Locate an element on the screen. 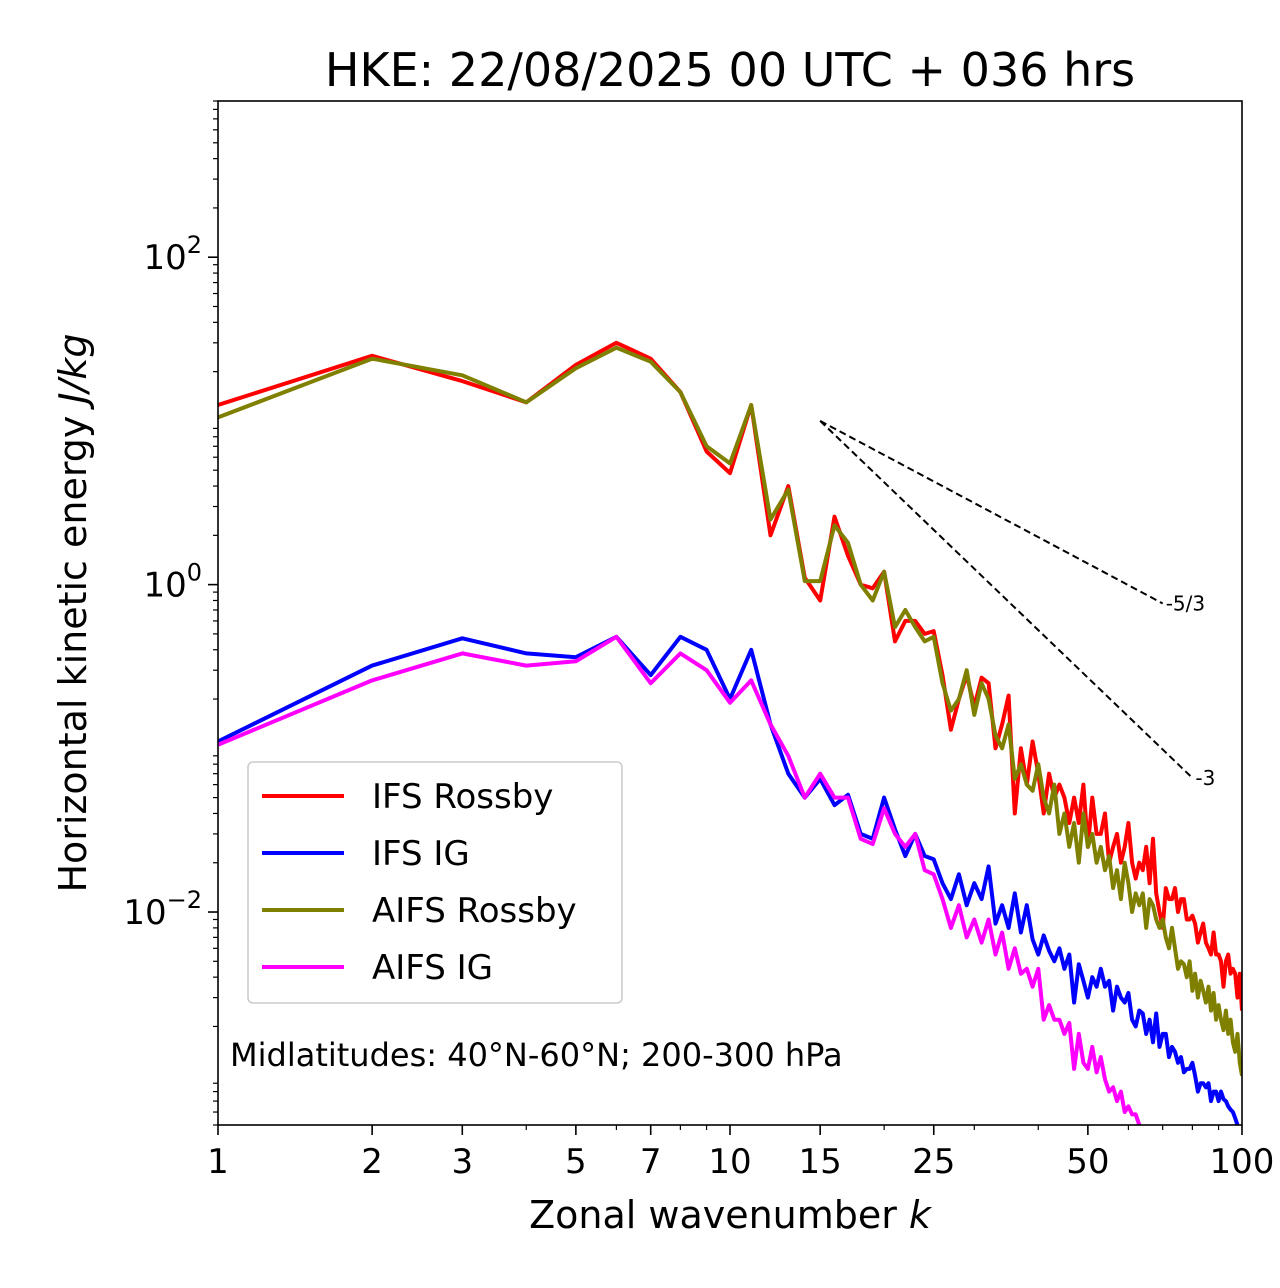 The height and width of the screenshot is (1288, 1280). slope-label-5-3: -5/3 is located at coordinates (1185, 603).